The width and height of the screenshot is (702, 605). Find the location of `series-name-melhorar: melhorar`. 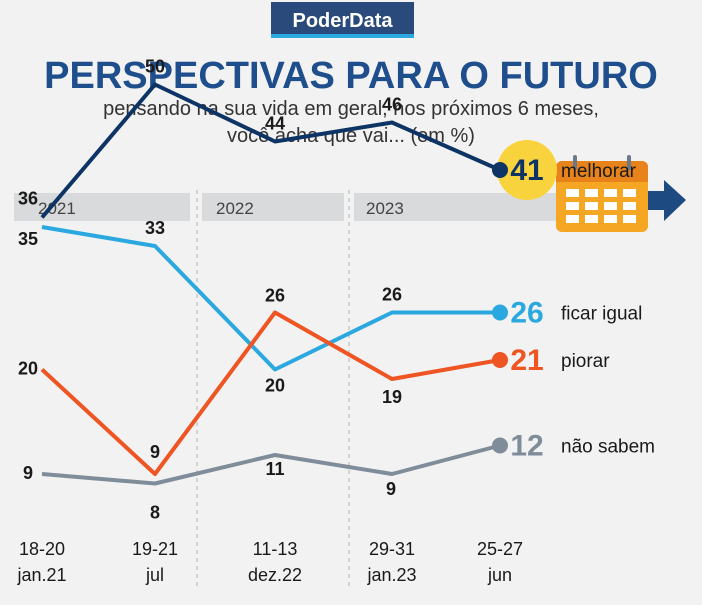

series-name-melhorar: melhorar is located at coordinates (599, 171).